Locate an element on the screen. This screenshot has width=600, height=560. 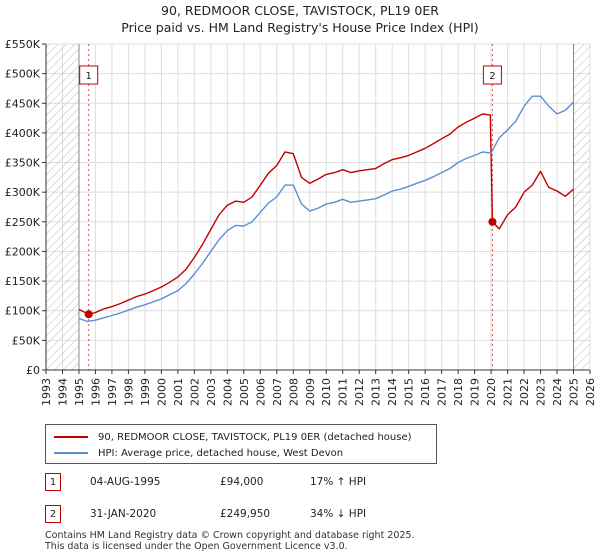
hatch-region-before is located at coordinates (62, 207).